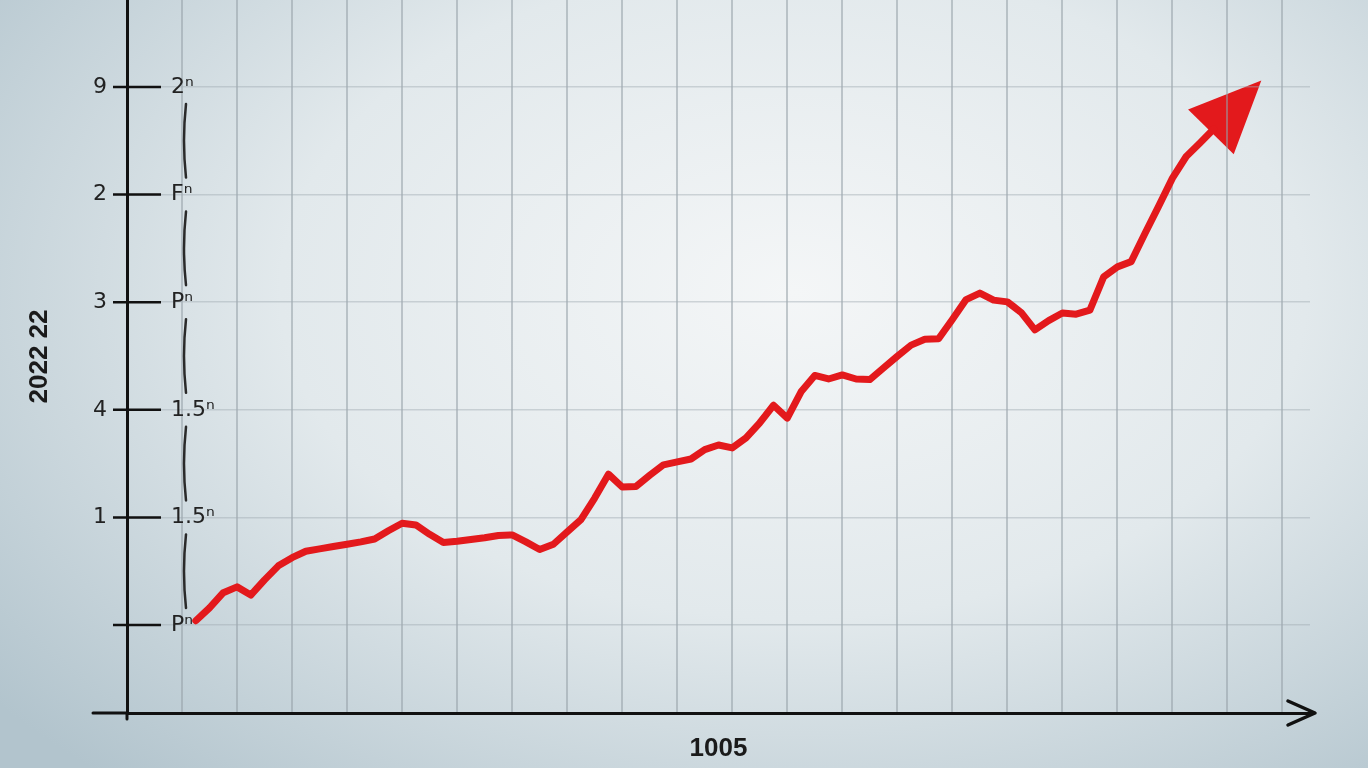  What do you see at coordinates (182, 85) in the screenshot?
I see `text: 2ⁿ` at bounding box center [182, 85].